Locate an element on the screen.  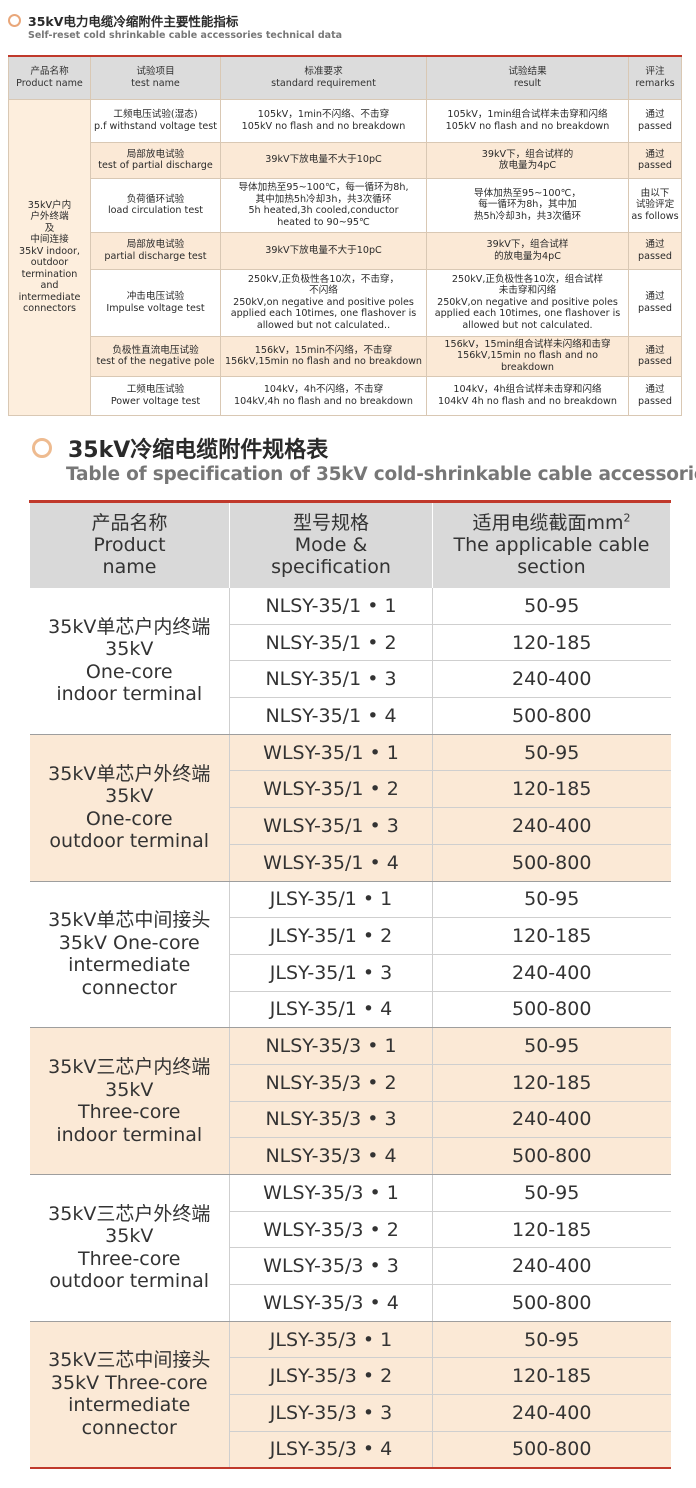
product-name-cell: 35kV单芯户内终端 35kV One-core indoor terminal is located at coordinates (129, 661).